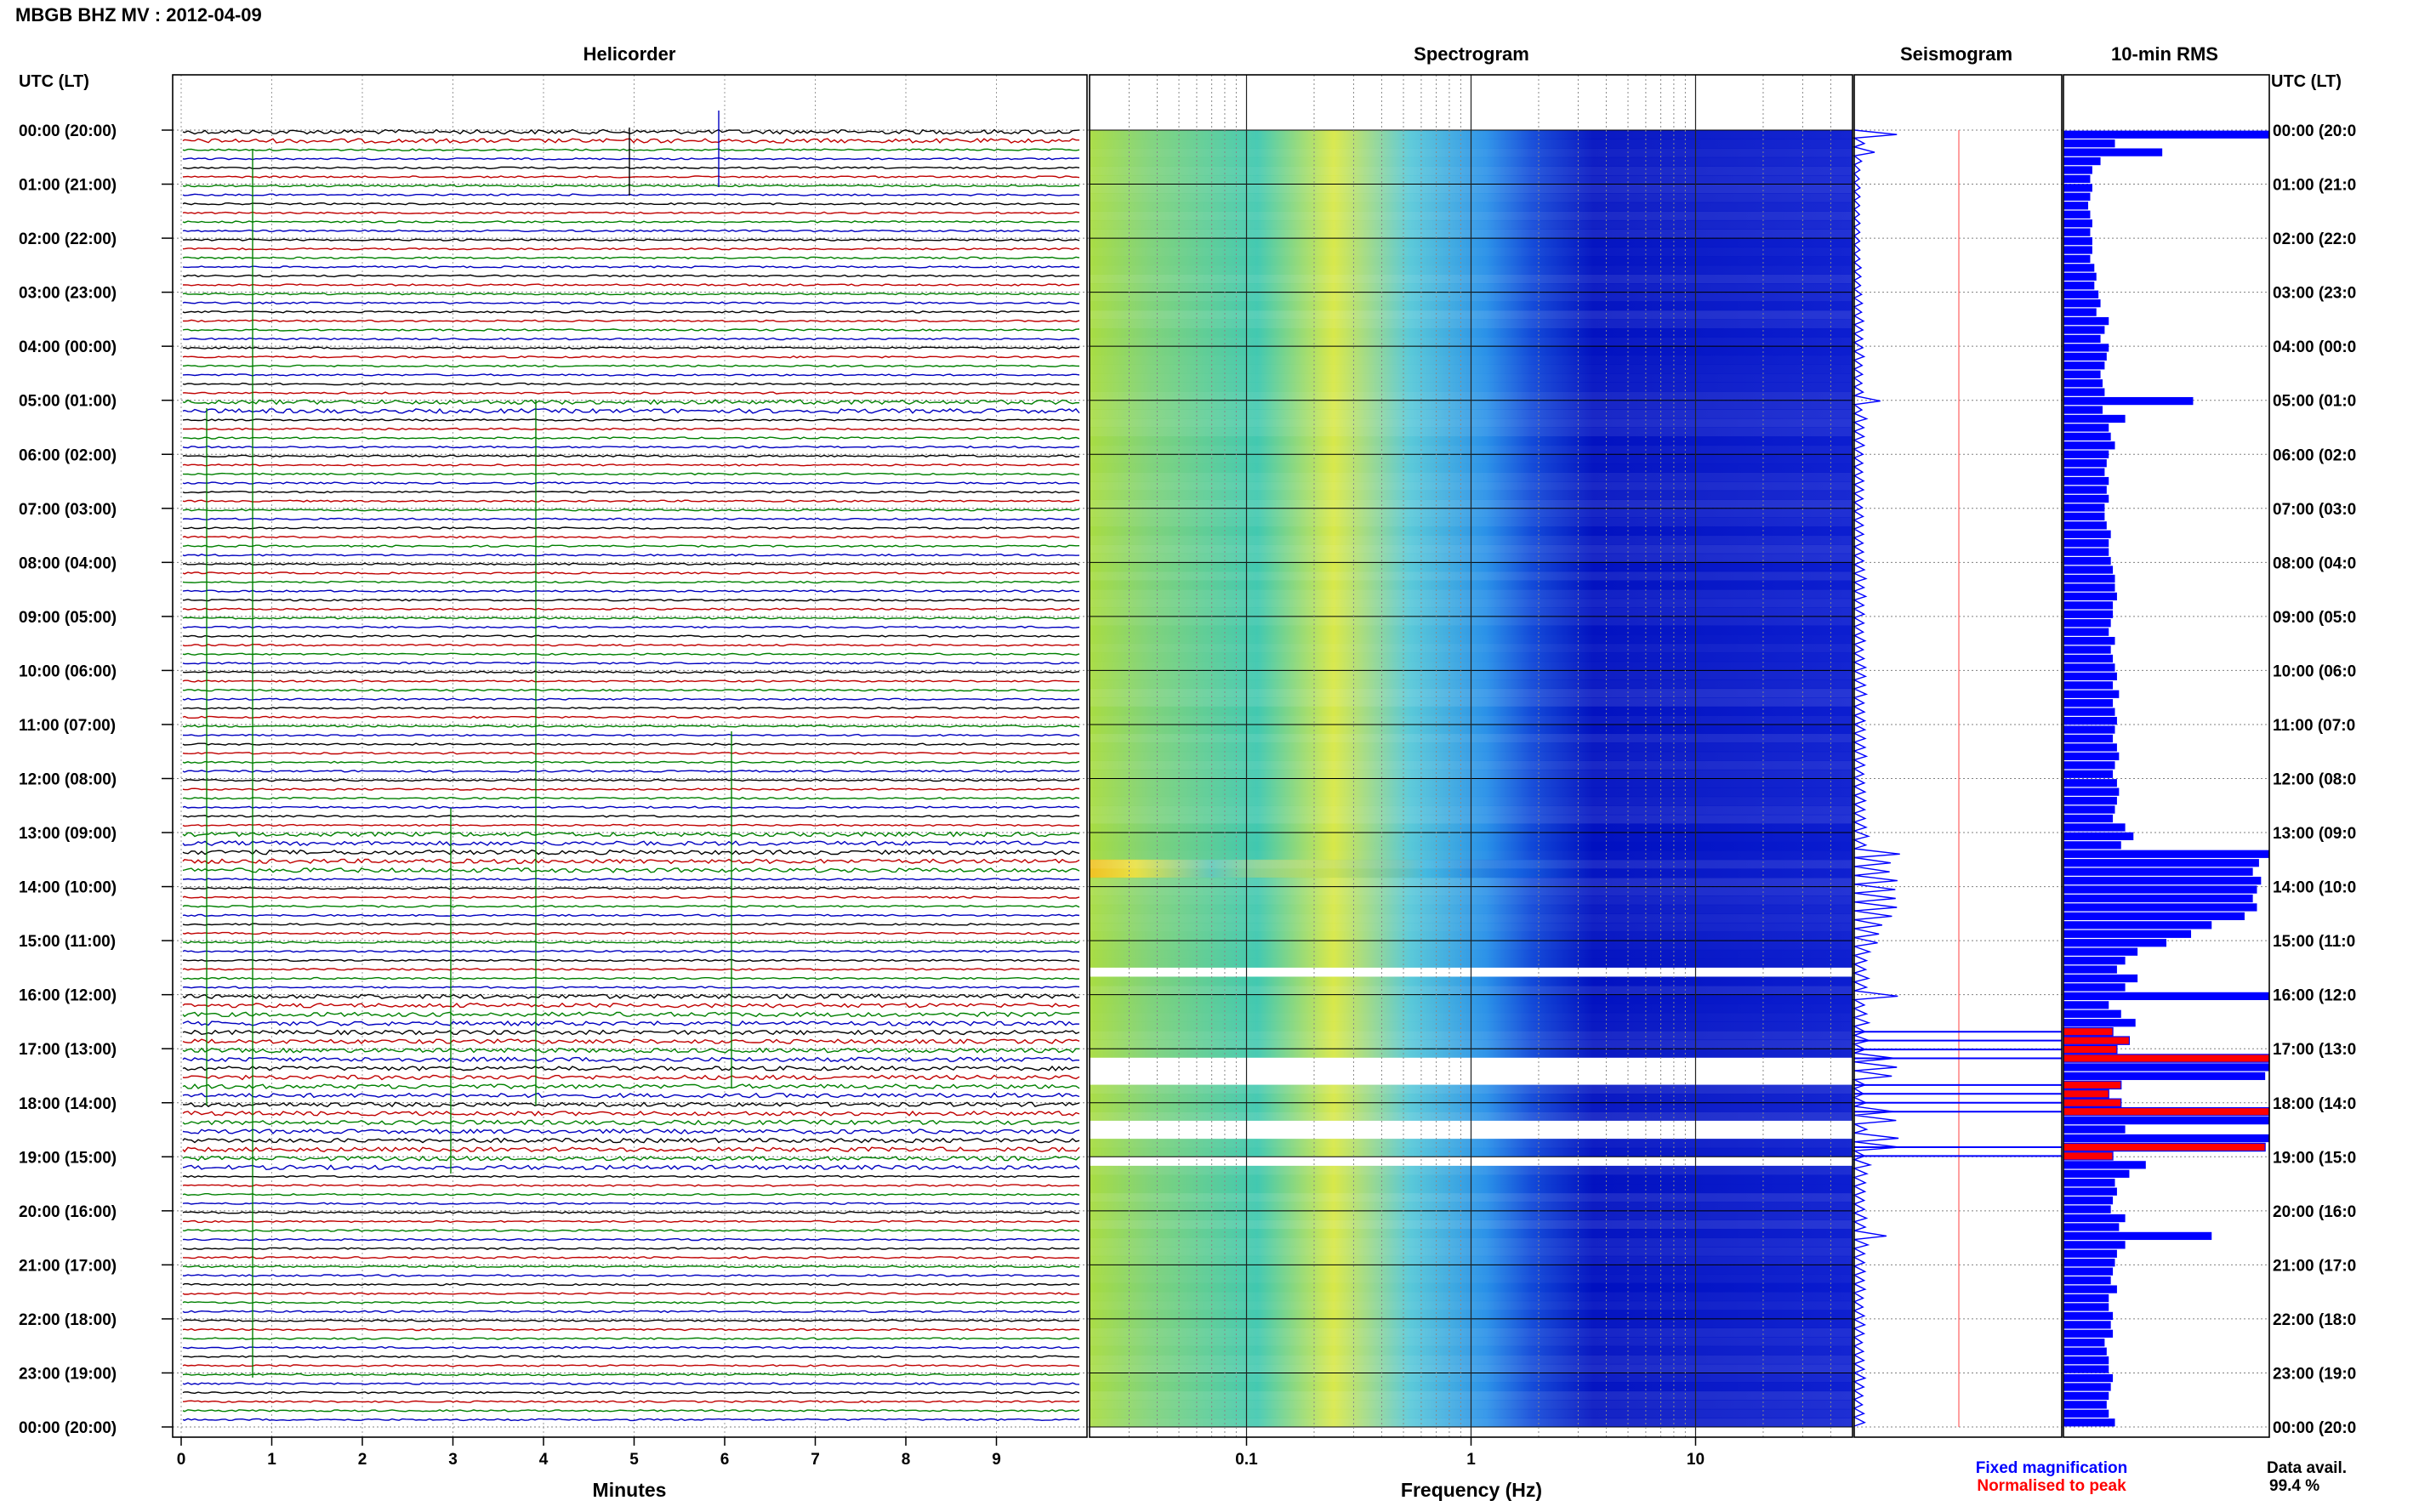  Describe the element at coordinates (181, 1460) in the screenshot. I see `minute-tick-label: 0` at that location.